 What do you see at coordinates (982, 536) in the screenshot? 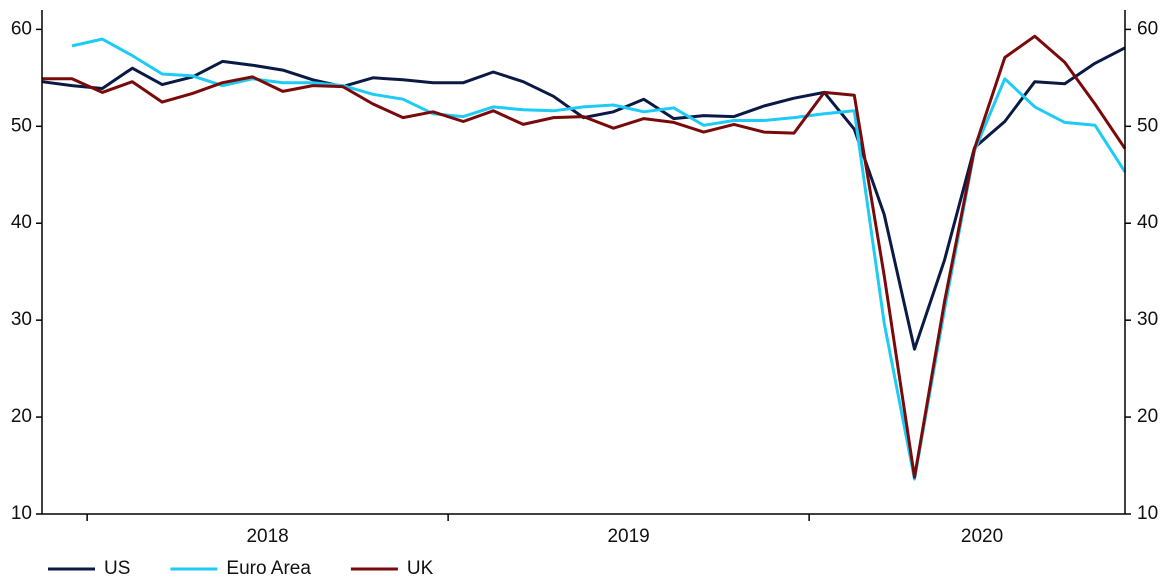
I see `x-tick-label: 2020` at bounding box center [982, 536].